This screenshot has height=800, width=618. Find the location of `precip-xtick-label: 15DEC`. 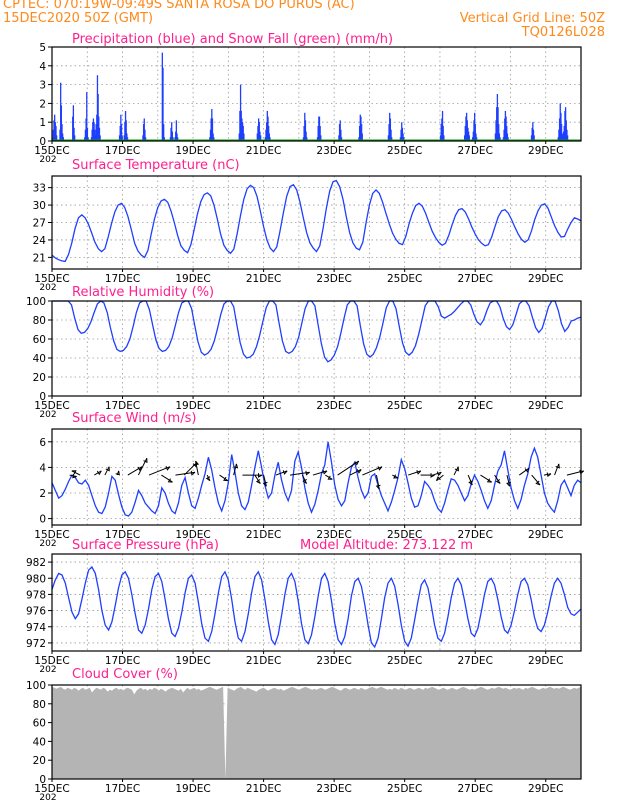

precip-xtick-label: 15DEC is located at coordinates (51, 151).